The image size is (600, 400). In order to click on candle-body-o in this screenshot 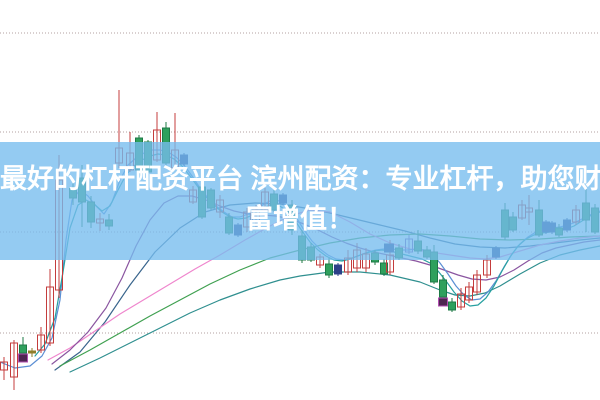, I will do `click(32, 352)`.